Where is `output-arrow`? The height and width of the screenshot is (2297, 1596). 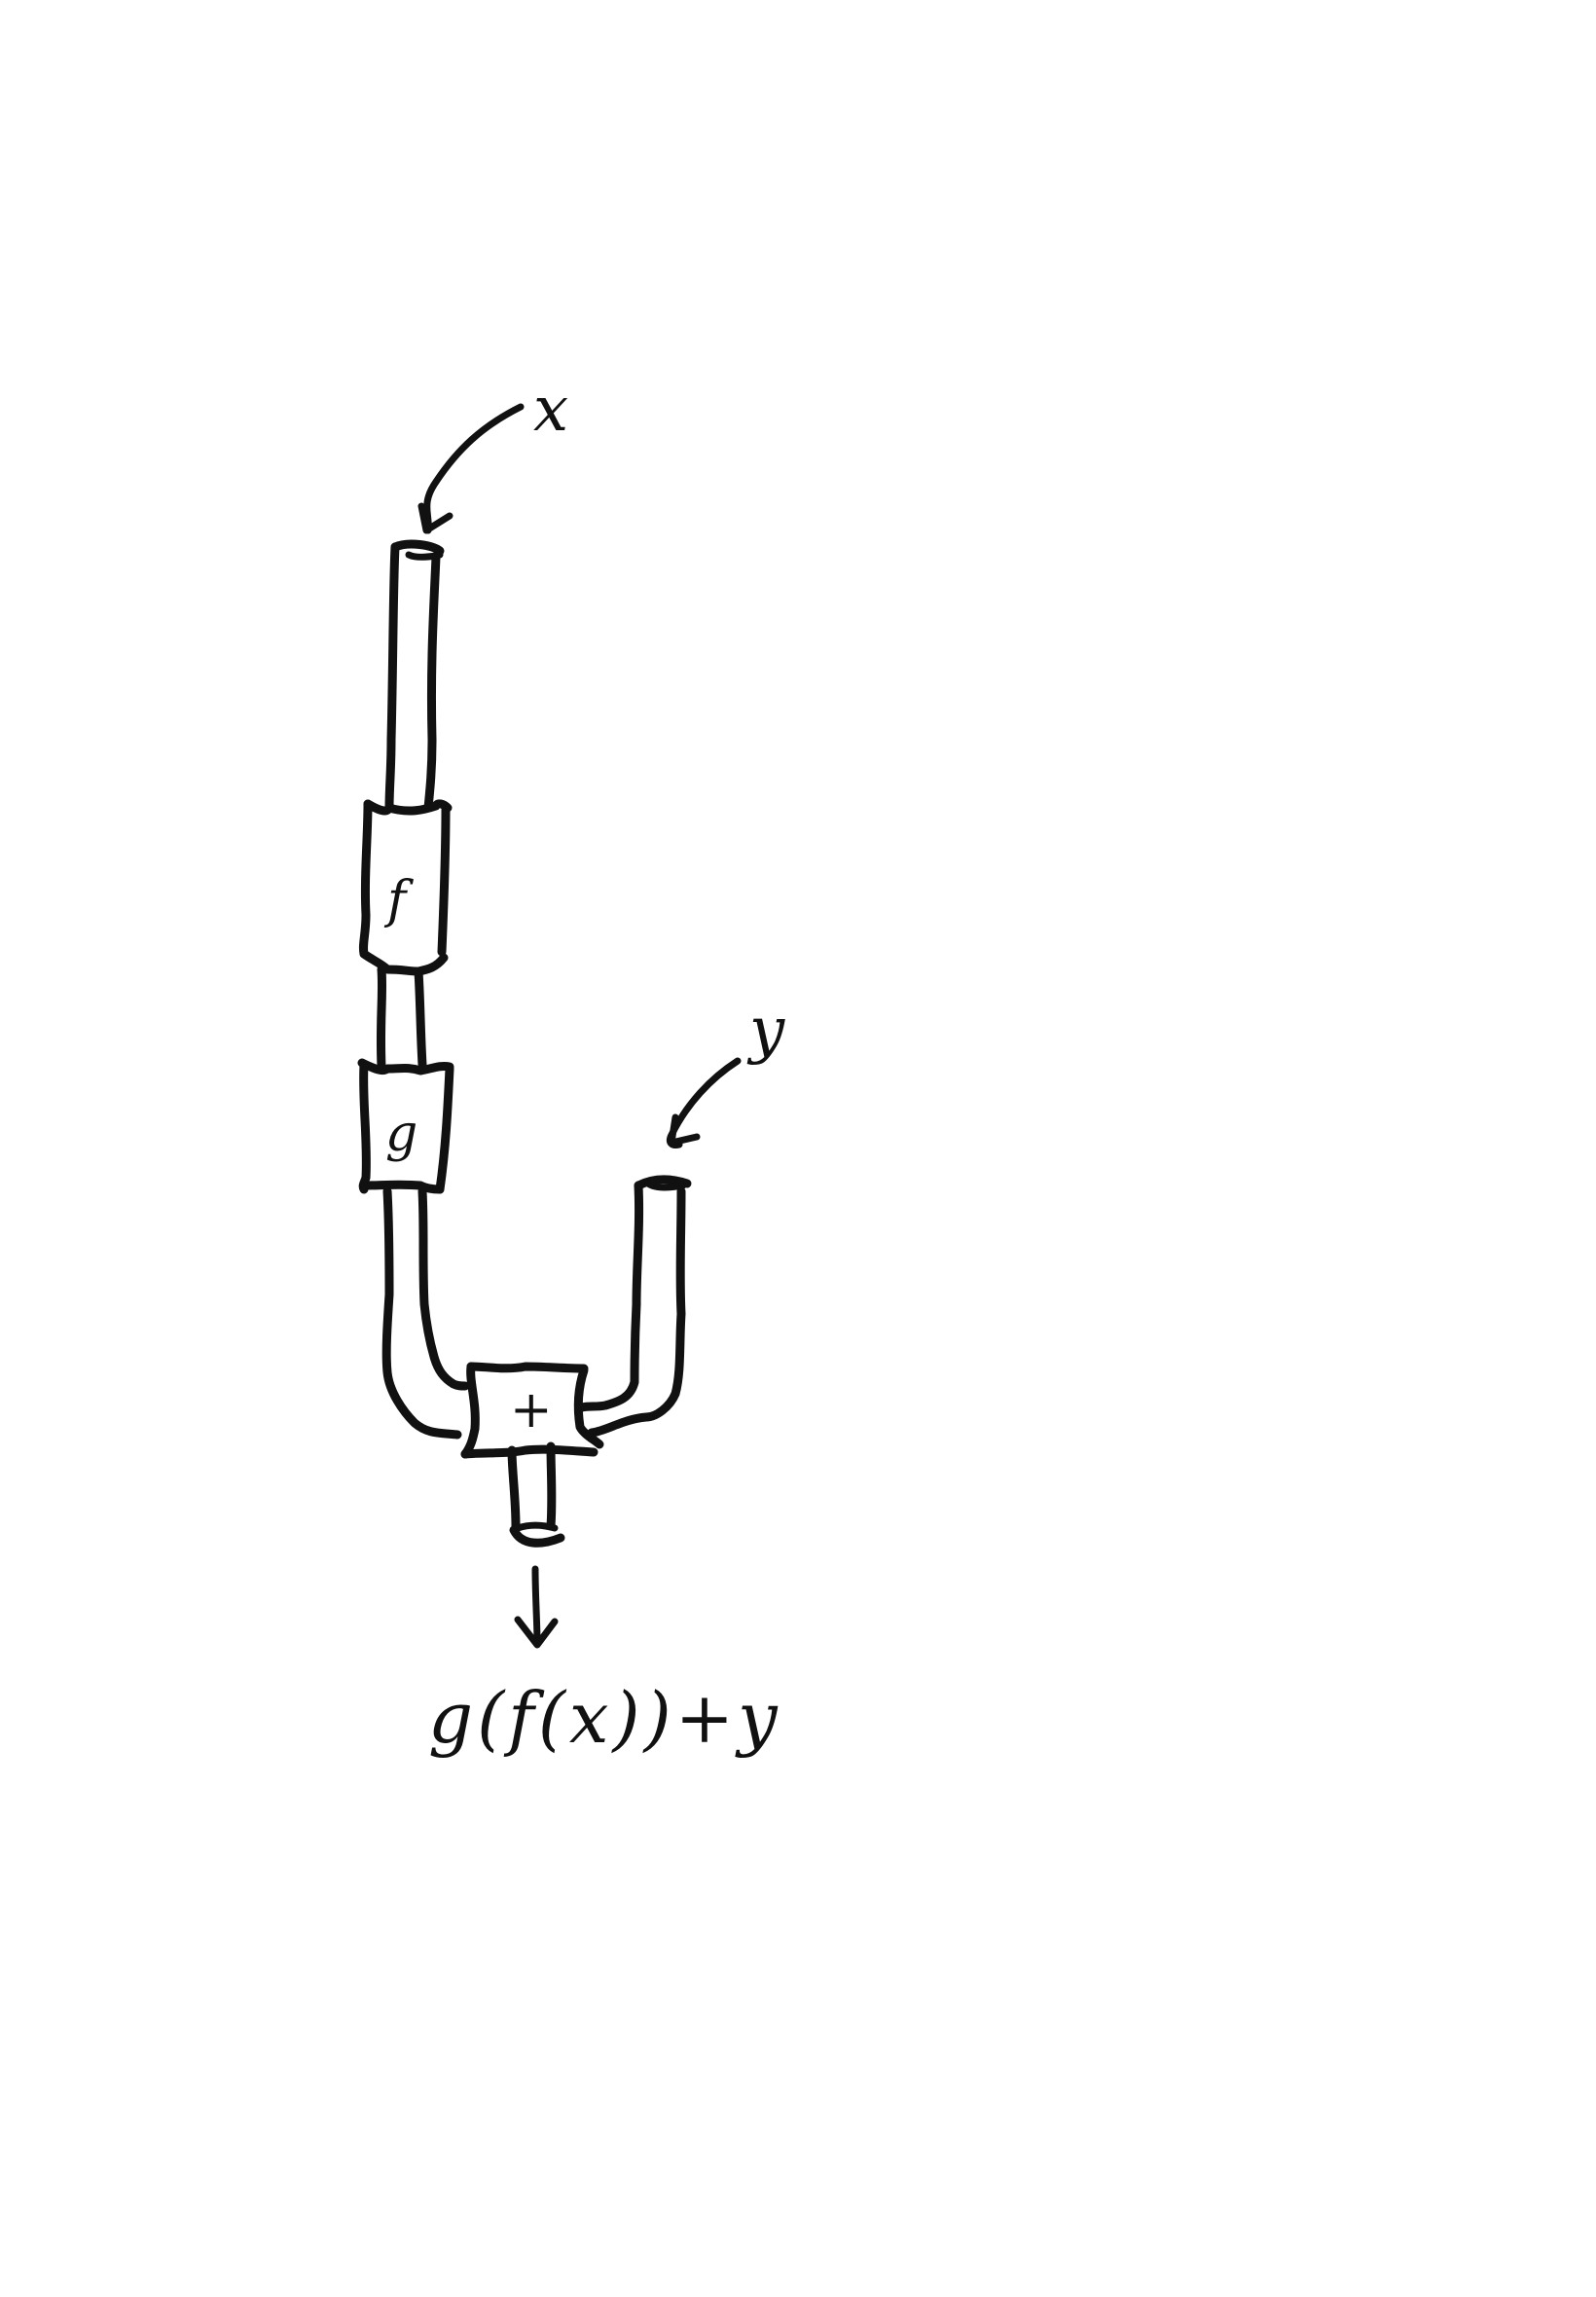 output-arrow is located at coordinates (536, 1607).